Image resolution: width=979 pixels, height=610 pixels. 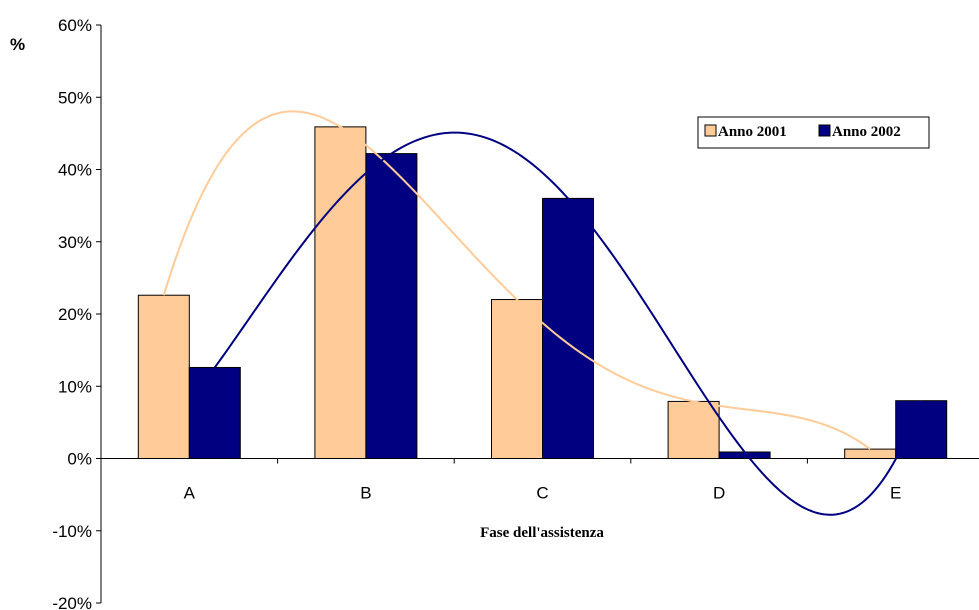 What do you see at coordinates (79, 459) in the screenshot?
I see `y-tick-label: 0%` at bounding box center [79, 459].